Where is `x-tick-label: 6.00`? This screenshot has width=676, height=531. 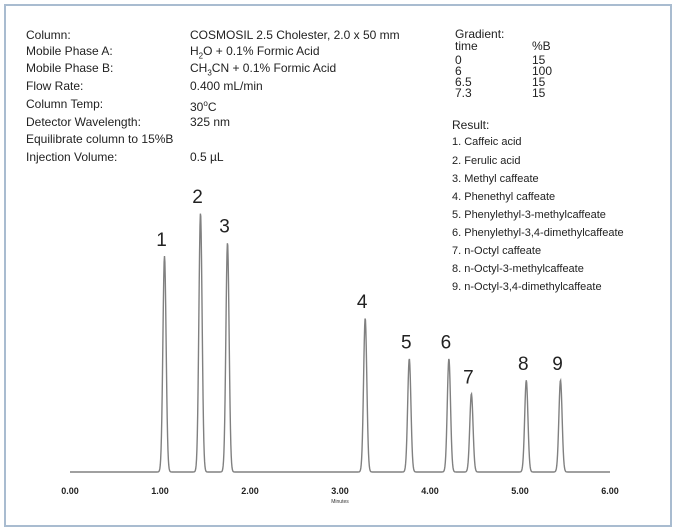 x-tick-label: 6.00 is located at coordinates (610, 491).